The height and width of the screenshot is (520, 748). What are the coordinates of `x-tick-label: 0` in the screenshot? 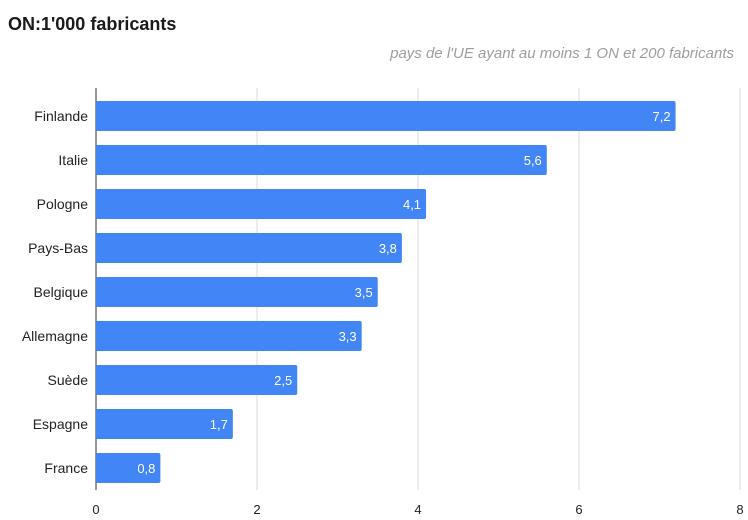 It's located at (95, 509).